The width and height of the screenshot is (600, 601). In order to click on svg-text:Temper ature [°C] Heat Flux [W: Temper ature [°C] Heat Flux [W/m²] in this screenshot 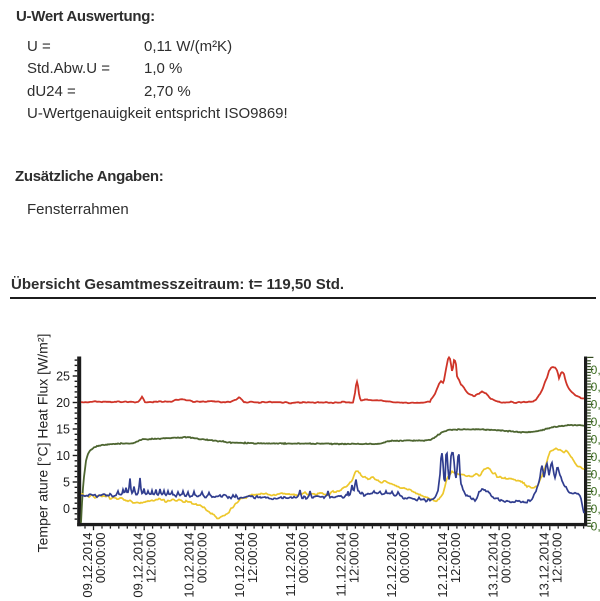, I will do `click(43, 443)`.